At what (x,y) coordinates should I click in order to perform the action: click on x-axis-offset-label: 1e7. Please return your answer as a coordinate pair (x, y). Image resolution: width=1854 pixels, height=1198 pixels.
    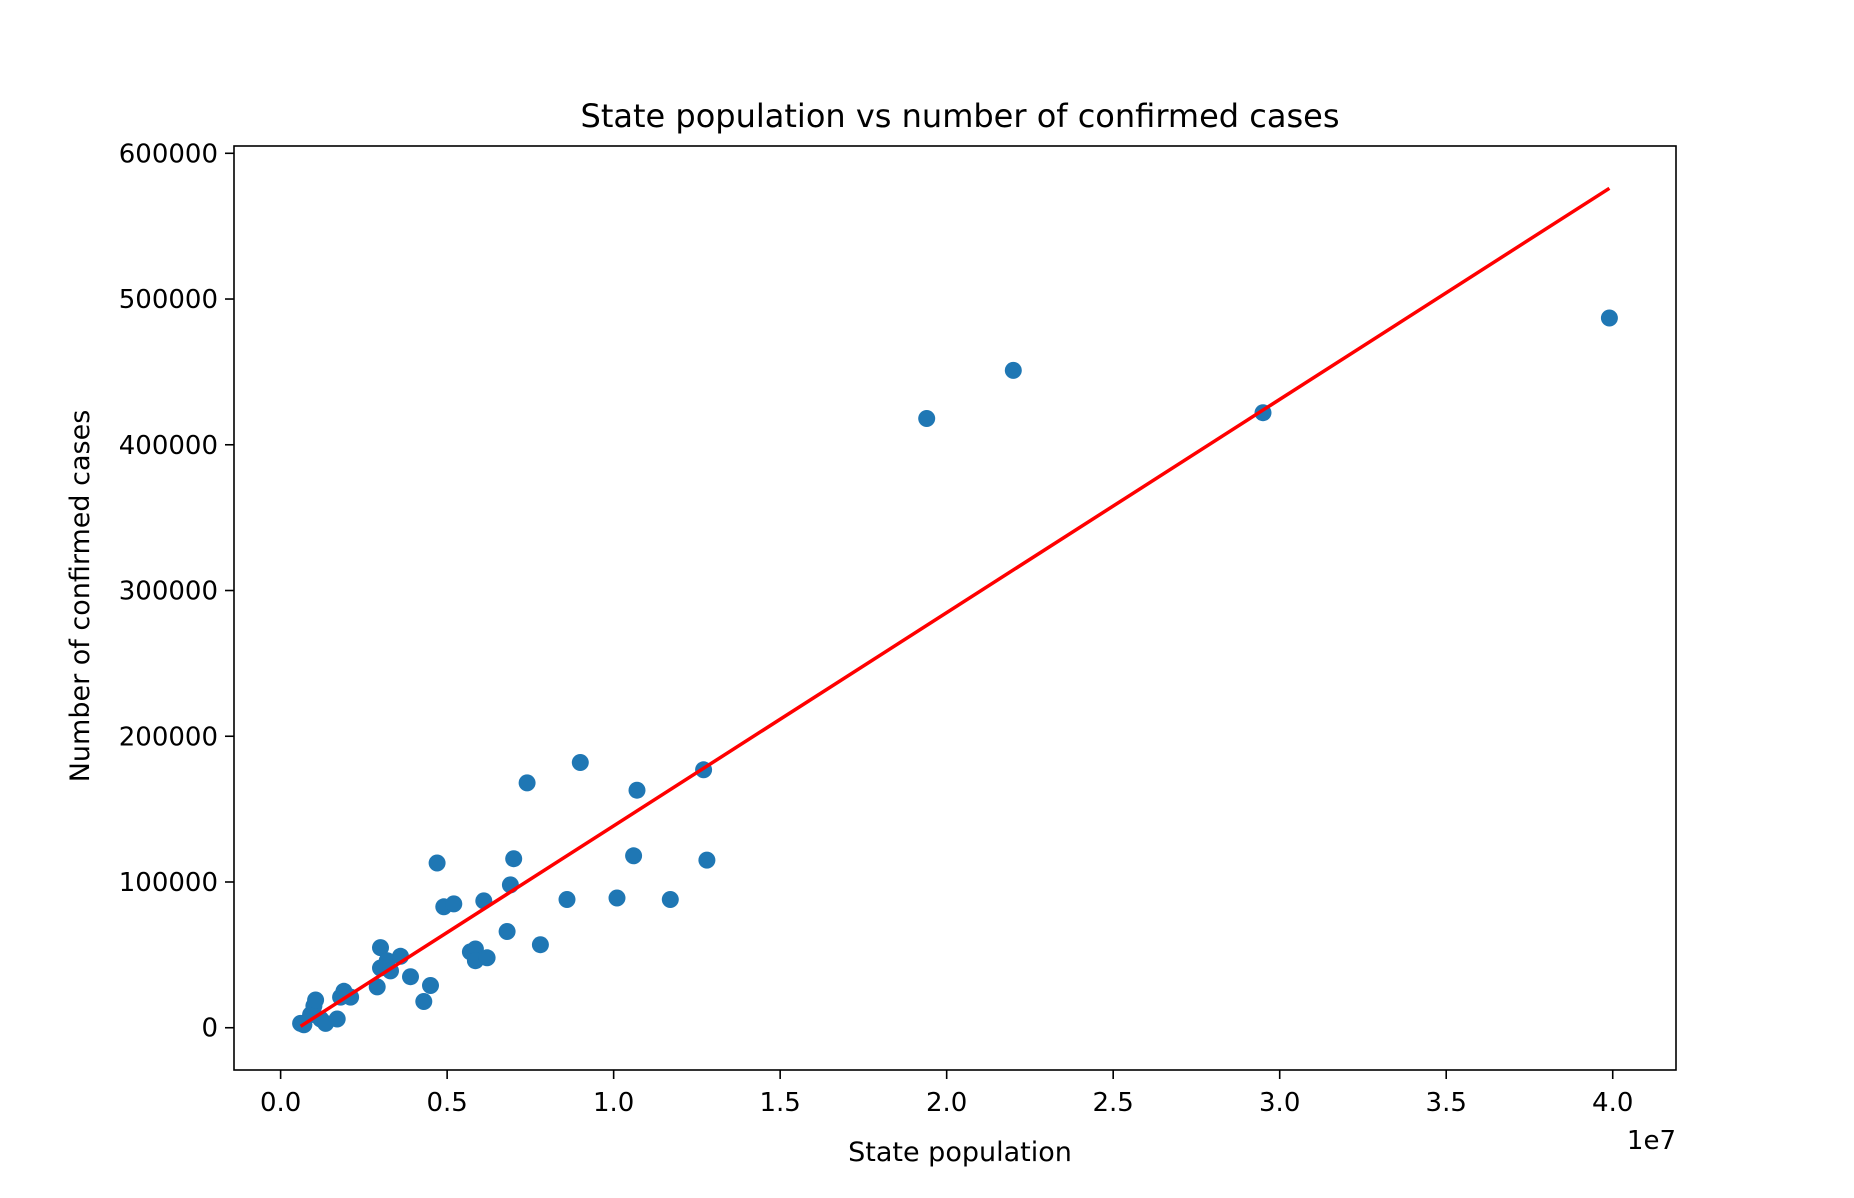
    Looking at the image, I should click on (1651, 1141).